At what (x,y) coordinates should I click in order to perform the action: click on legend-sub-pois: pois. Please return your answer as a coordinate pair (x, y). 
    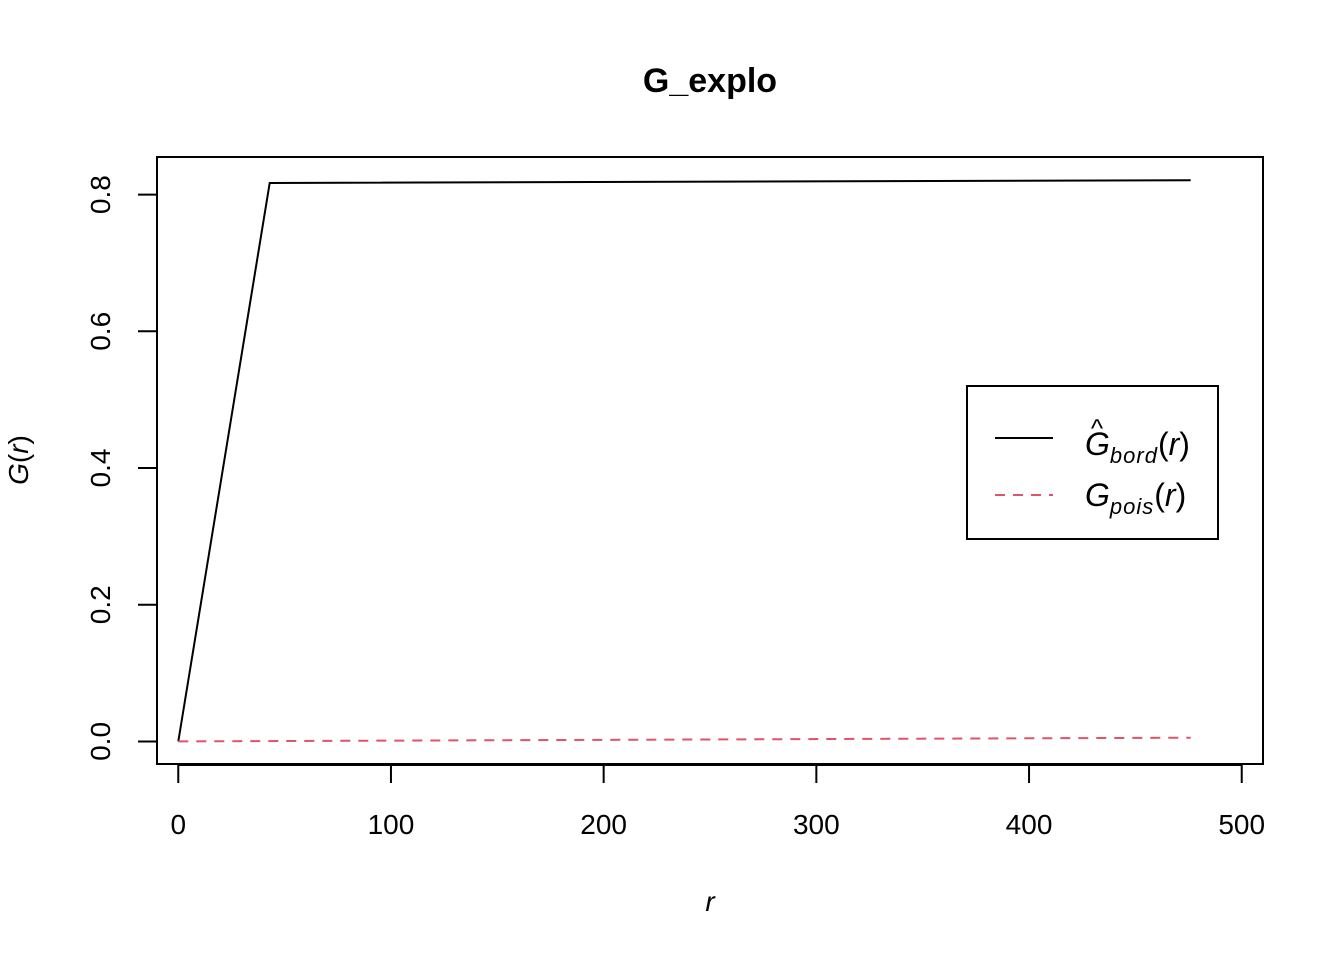
    Looking at the image, I should click on (1131, 506).